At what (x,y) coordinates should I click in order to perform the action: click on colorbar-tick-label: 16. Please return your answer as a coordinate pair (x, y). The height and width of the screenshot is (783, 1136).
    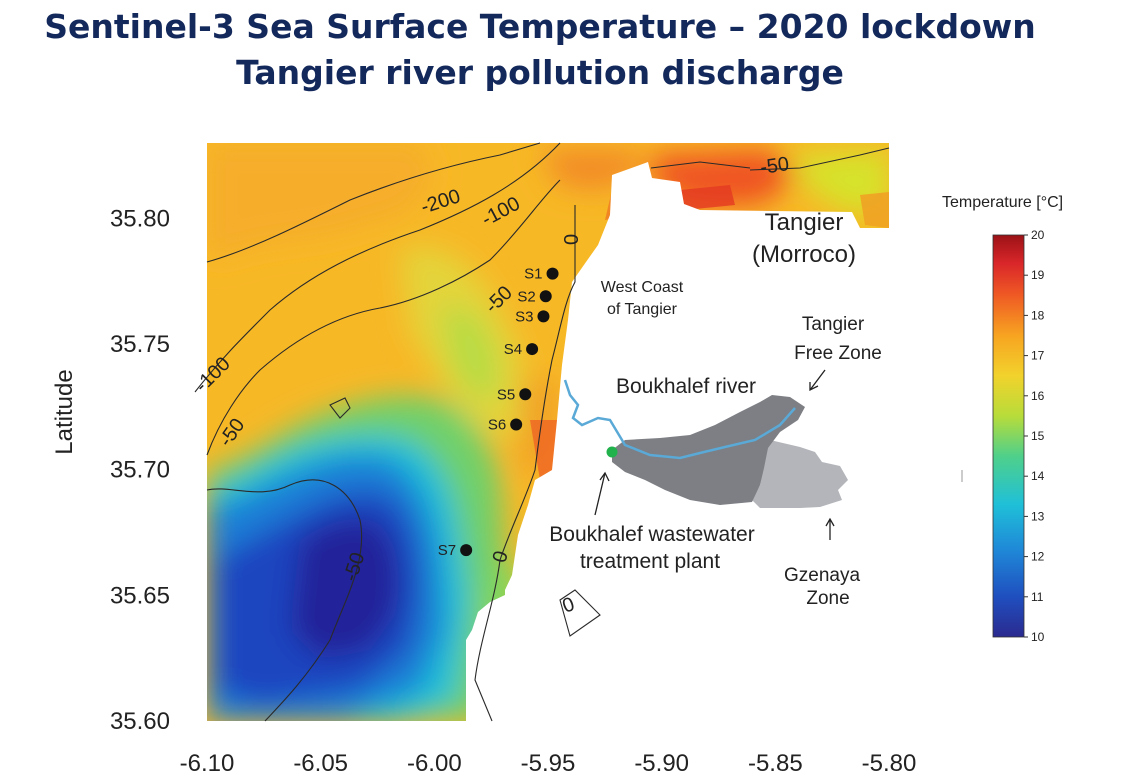
    Looking at the image, I should click on (1038, 396).